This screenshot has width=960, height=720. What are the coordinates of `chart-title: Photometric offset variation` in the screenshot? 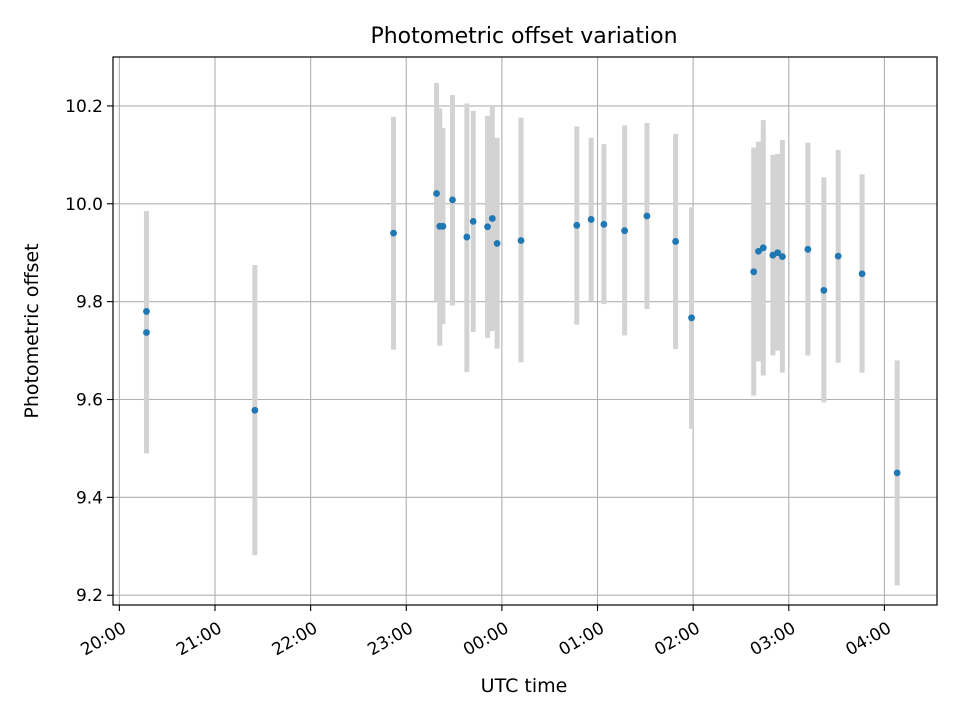 It's located at (523, 36).